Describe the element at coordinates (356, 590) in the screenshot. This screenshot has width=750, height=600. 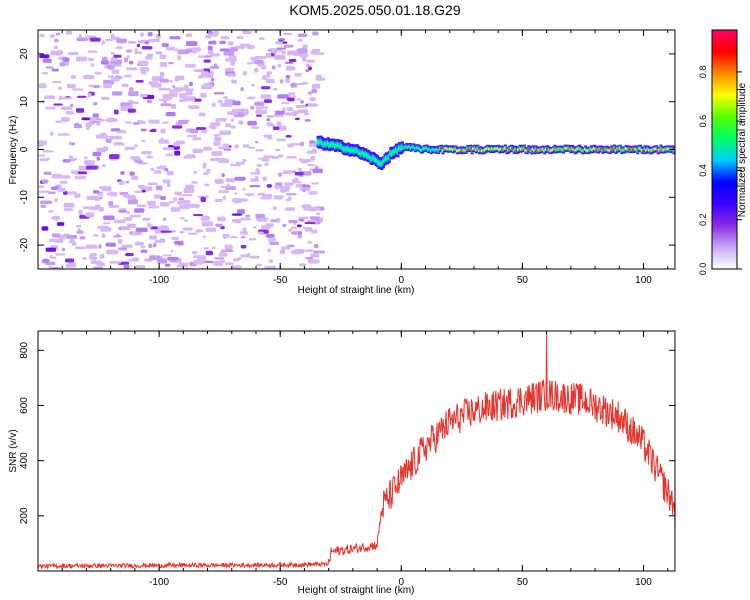
I see `snr-x-label: Height of straight line (km)` at that location.